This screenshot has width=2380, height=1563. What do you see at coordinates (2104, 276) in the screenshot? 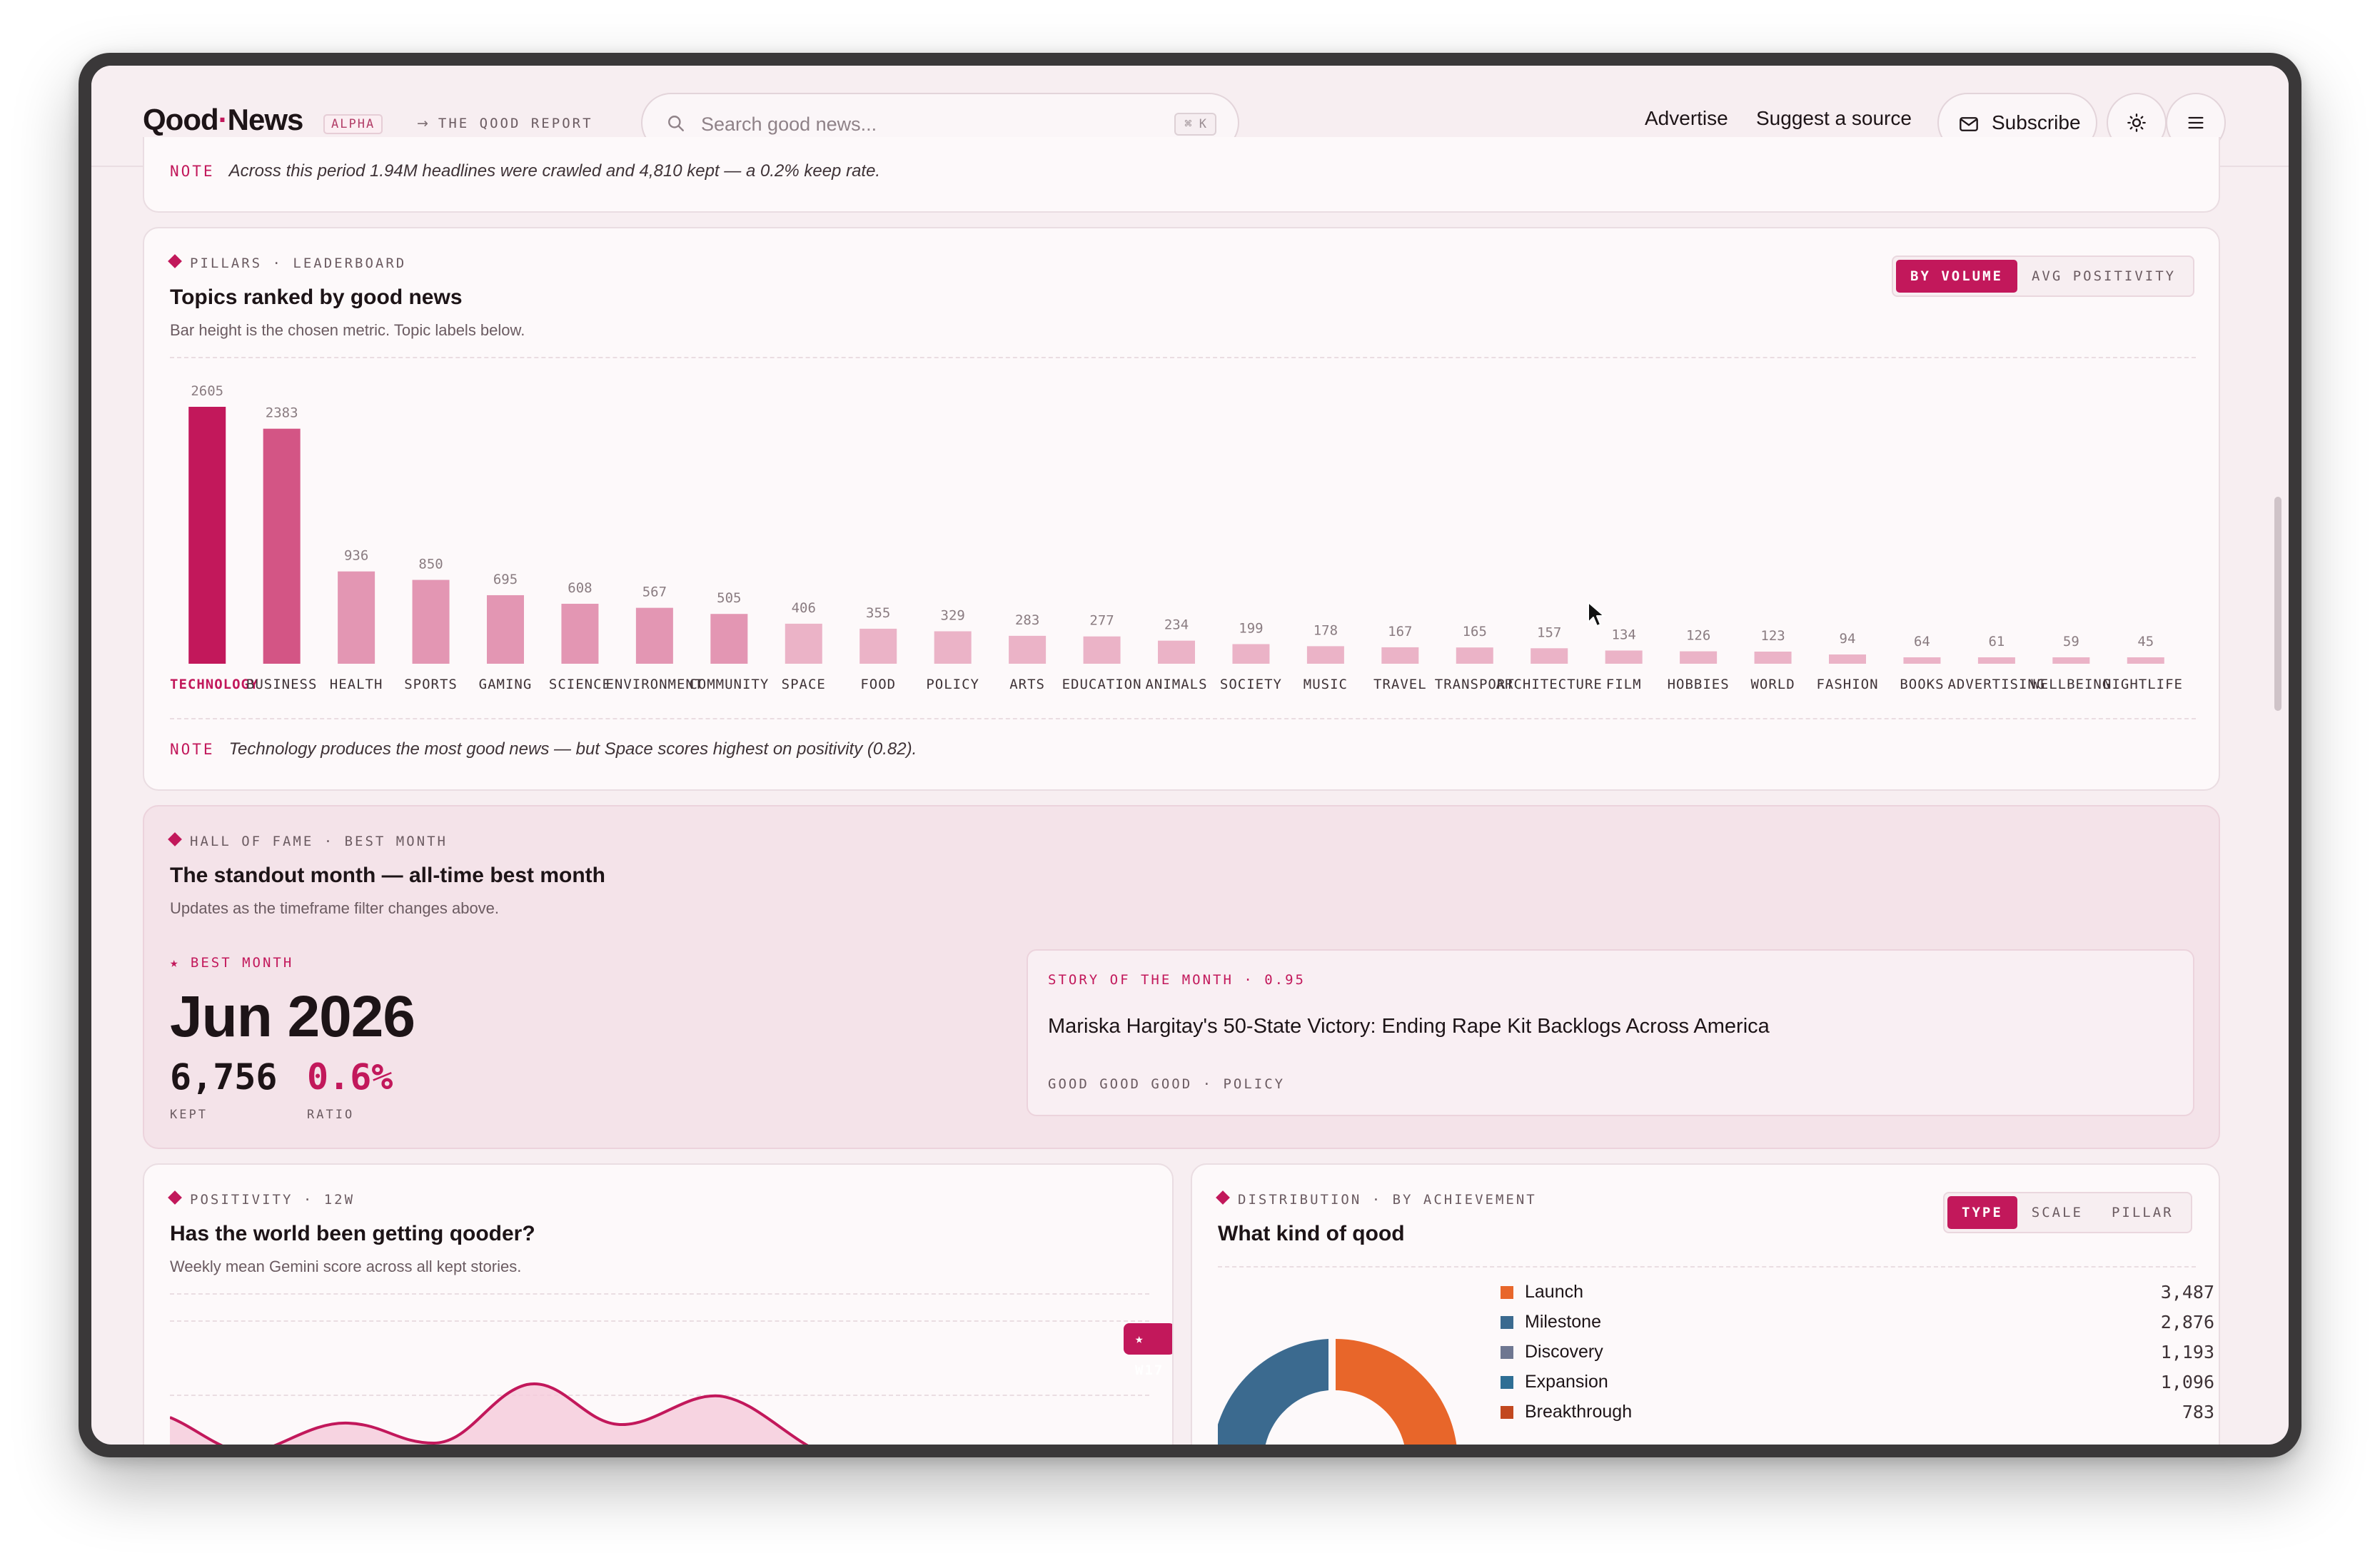
I see `avg-positivity-tab: AVG POSITIVITY` at bounding box center [2104, 276].